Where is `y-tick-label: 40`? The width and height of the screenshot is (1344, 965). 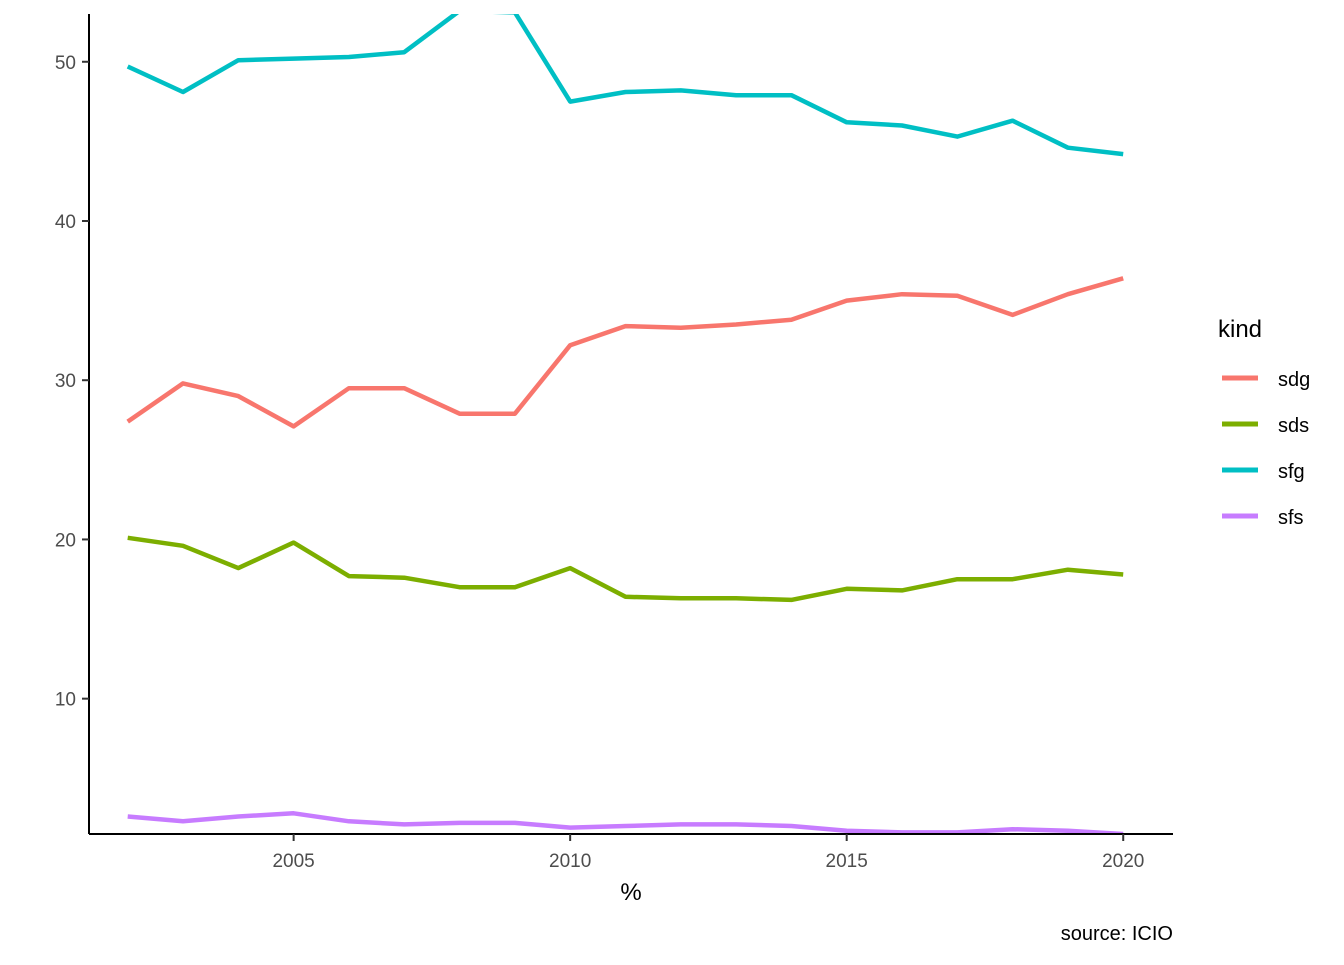 y-tick-label: 40 is located at coordinates (65, 222).